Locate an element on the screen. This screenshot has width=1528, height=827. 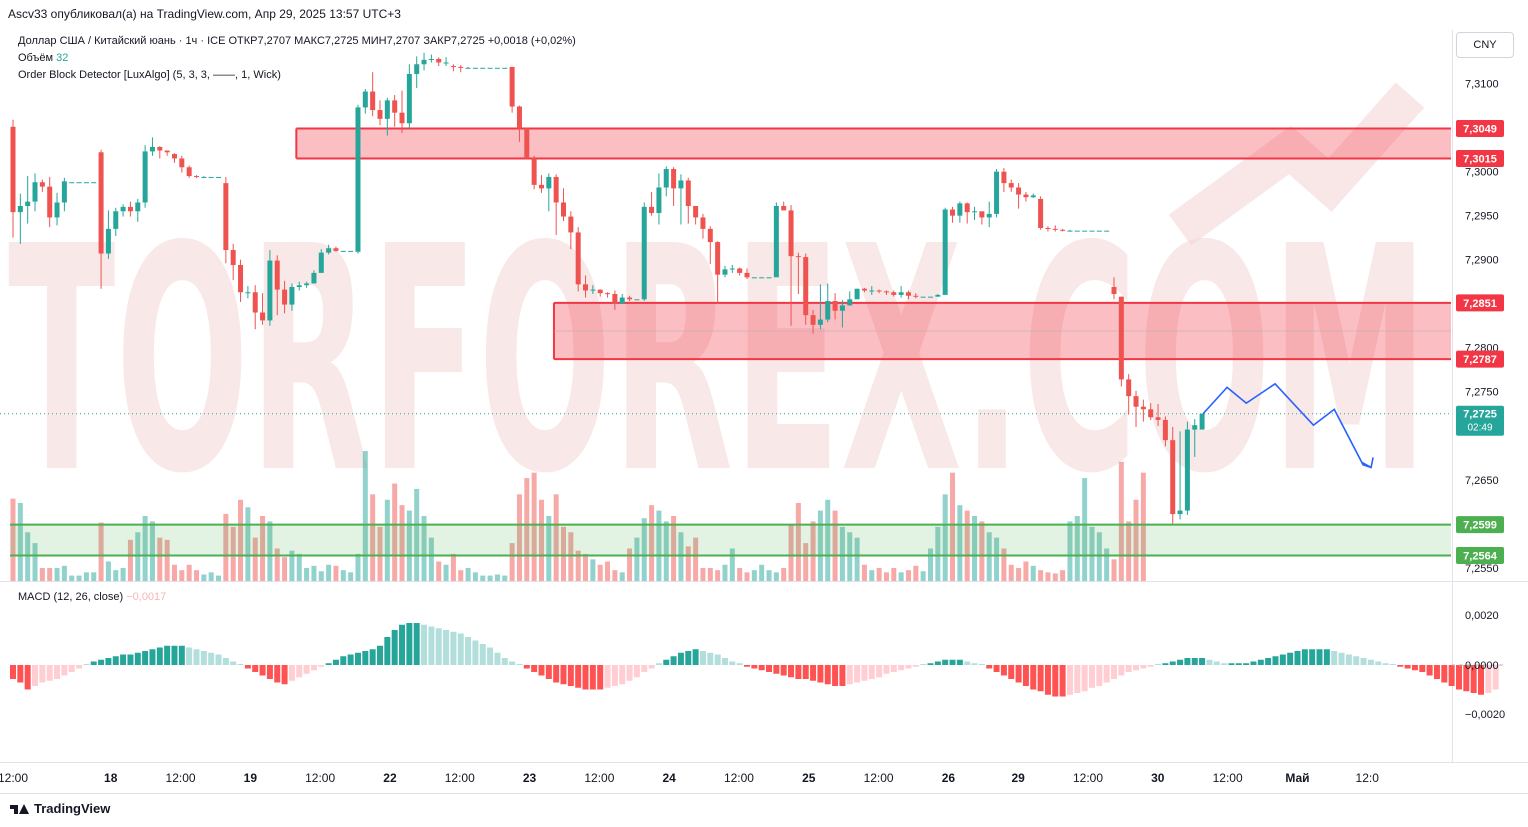
volume-value: 32 is located at coordinates (62, 58).